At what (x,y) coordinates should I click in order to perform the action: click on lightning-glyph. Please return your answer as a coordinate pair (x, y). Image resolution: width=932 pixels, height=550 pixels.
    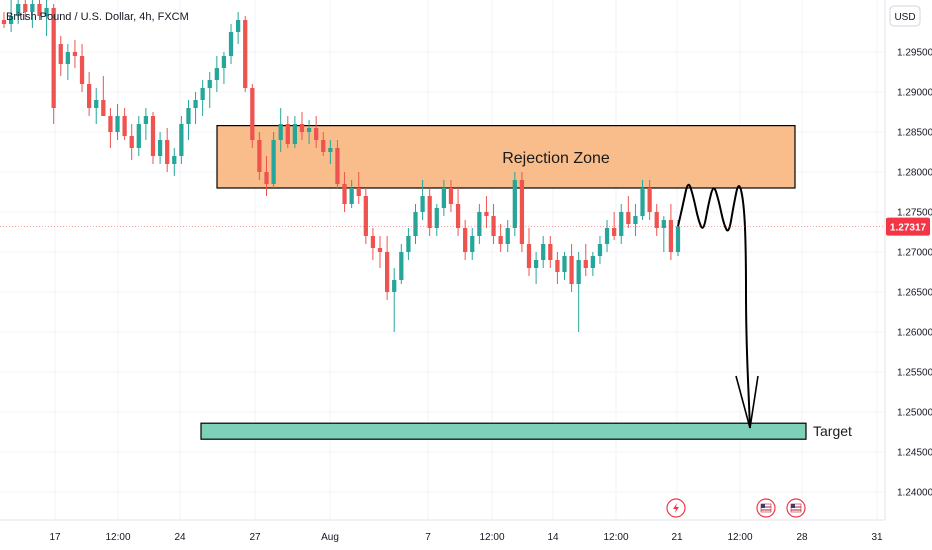
    Looking at the image, I should click on (676, 508).